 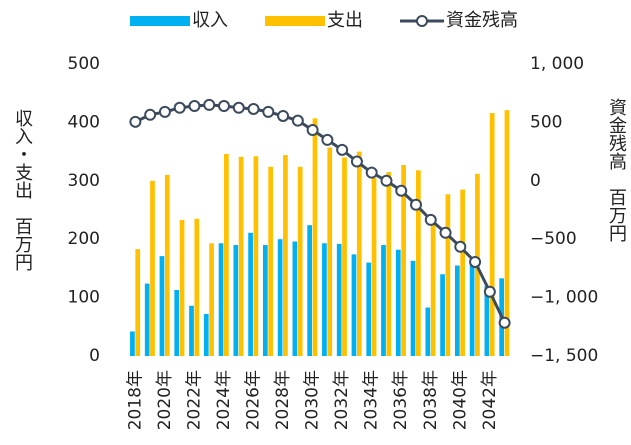 What do you see at coordinates (345, 20) in the screenshot?
I see `legend-label: 支出` at bounding box center [345, 20].